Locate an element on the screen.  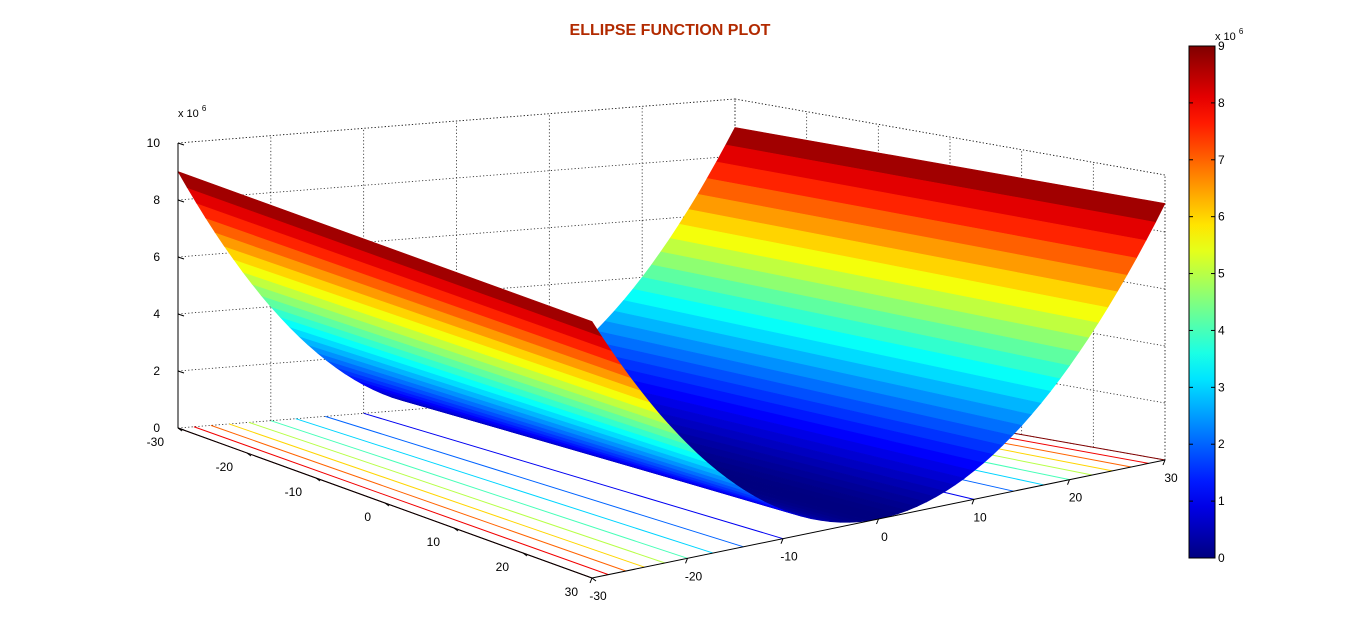
y-tick-label: -20 is located at coordinates (225, 467).